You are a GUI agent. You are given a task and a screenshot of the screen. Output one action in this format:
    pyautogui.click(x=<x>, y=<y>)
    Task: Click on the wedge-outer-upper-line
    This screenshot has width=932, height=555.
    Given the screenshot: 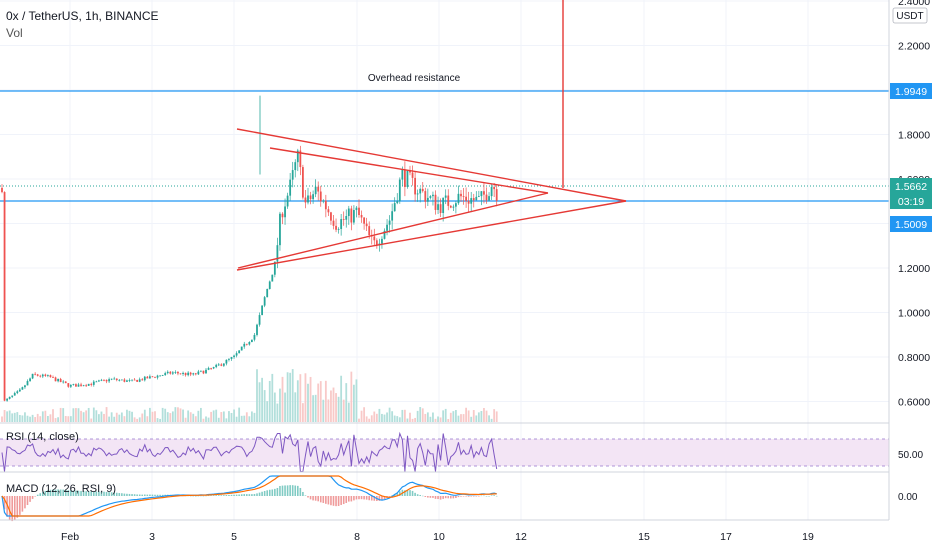 What is the action you would take?
    pyautogui.click(x=431, y=165)
    